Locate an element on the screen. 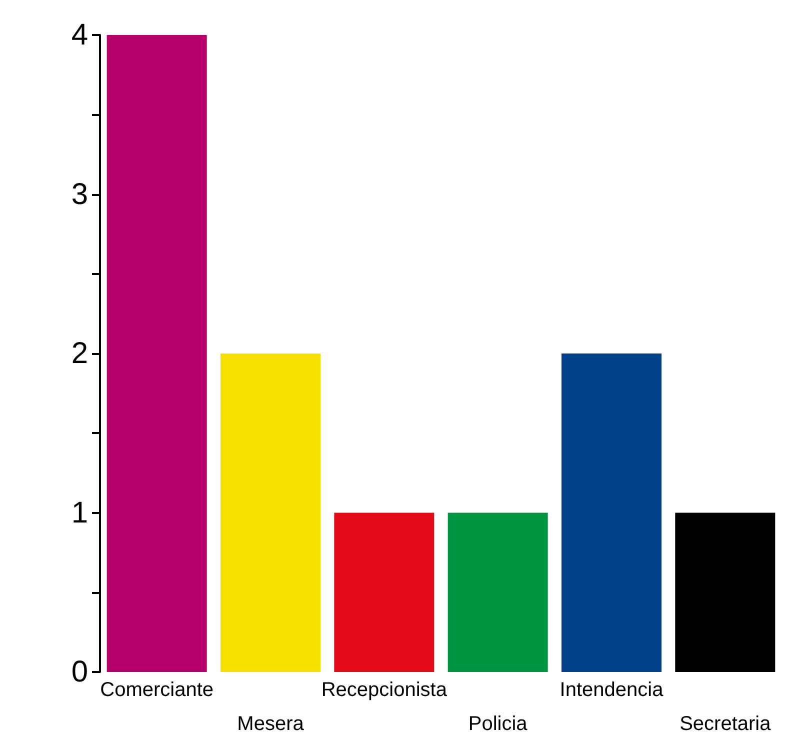 The image size is (792, 734). x-tick-label: Intendencia is located at coordinates (612, 690).